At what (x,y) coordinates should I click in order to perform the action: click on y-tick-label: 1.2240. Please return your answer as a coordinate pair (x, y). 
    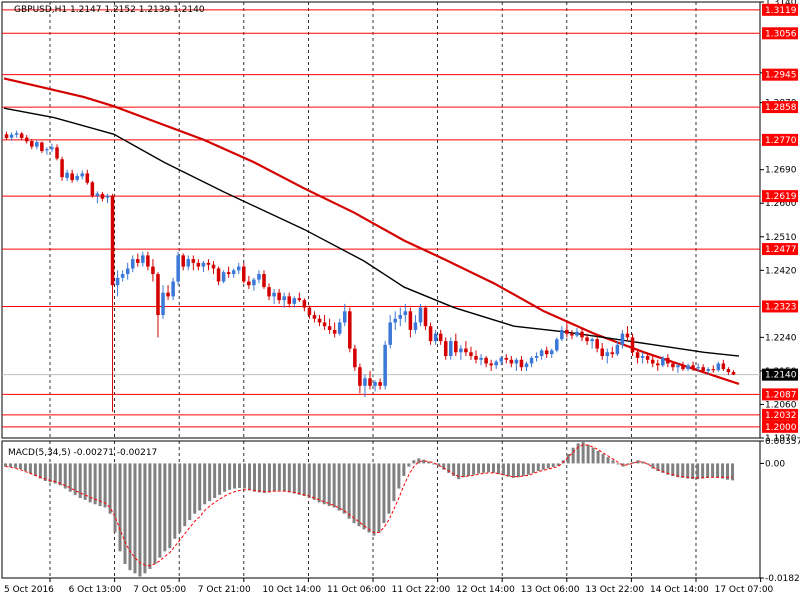
    Looking at the image, I should click on (781, 338).